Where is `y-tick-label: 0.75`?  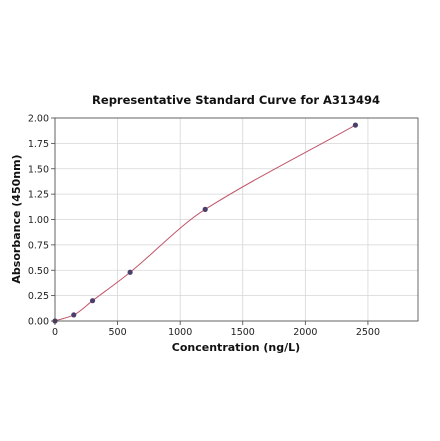 y-tick-label: 0.75 is located at coordinates (38, 245).